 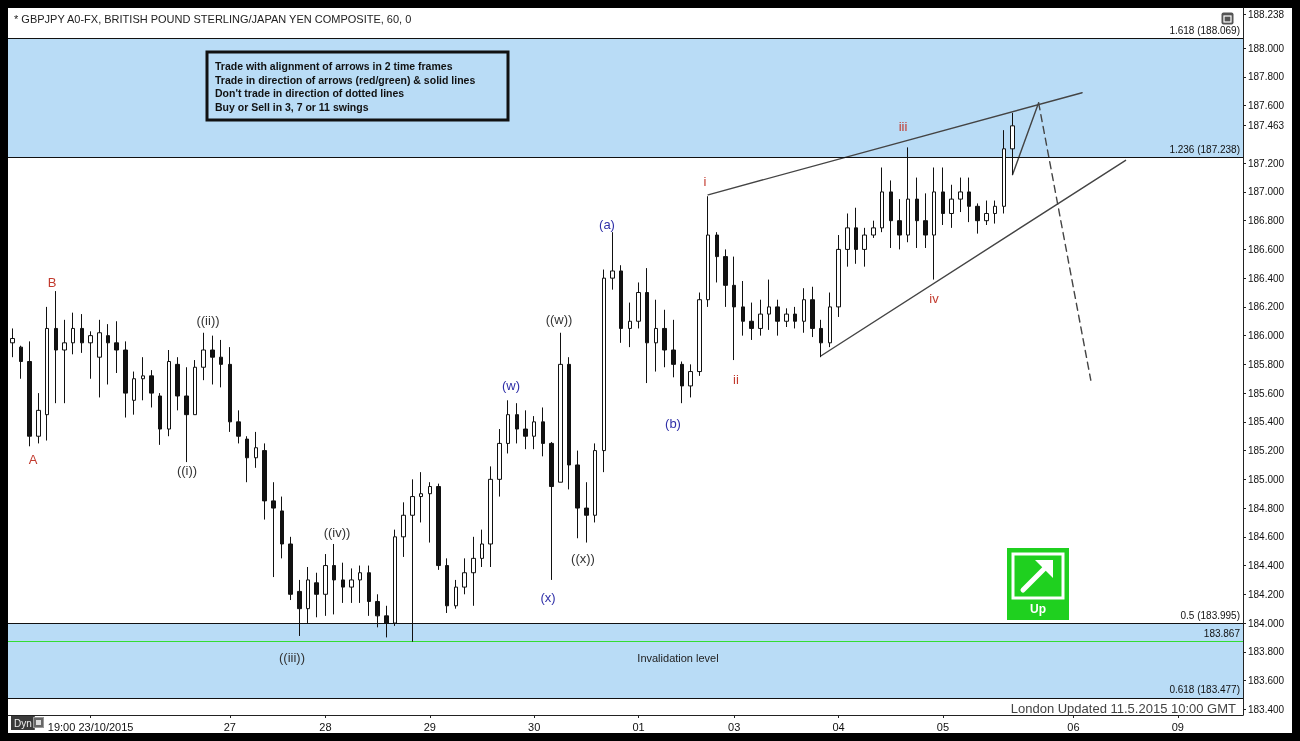 What do you see at coordinates (1266, 77) in the screenshot?
I see `y-tick-label: 187.800` at bounding box center [1266, 77].